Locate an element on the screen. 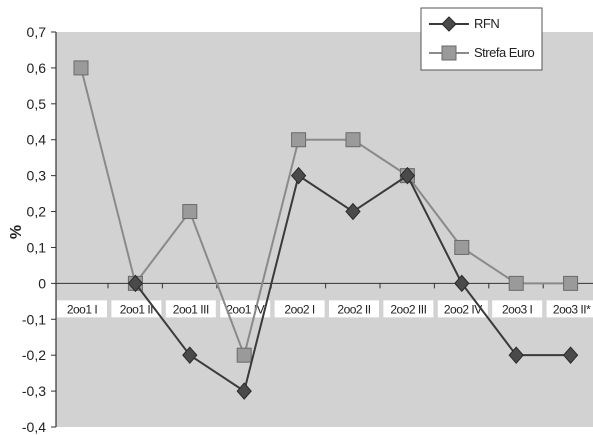 Image resolution: width=593 pixels, height=435 pixels. x-tick-label: 2oo1 II is located at coordinates (136, 309).